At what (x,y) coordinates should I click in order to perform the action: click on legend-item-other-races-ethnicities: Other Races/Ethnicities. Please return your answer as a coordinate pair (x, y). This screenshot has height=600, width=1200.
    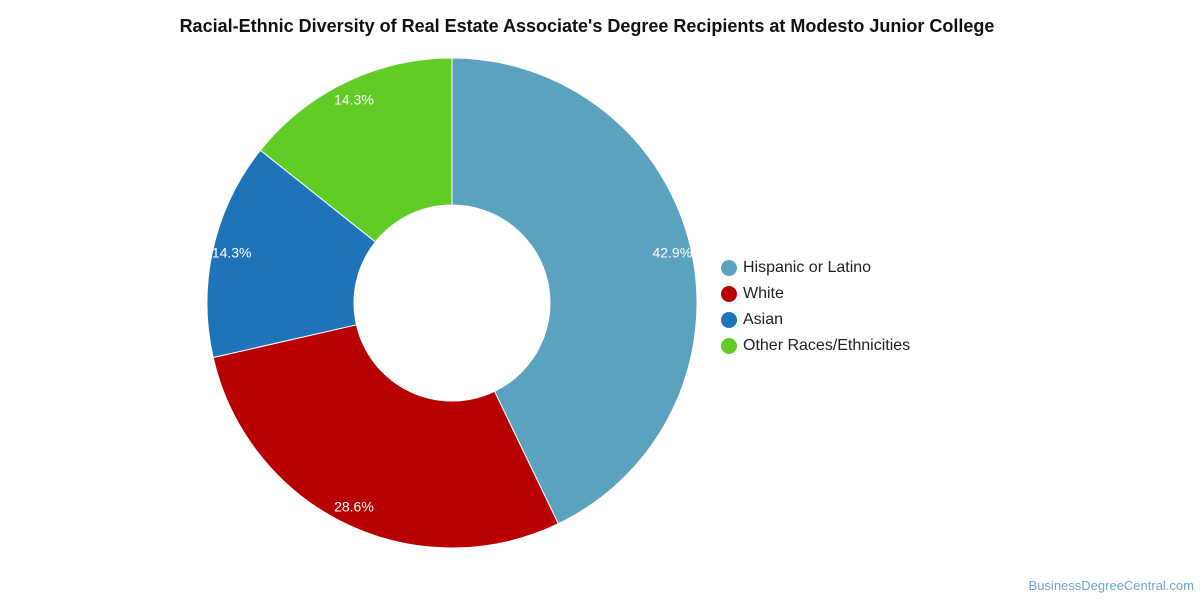
    Looking at the image, I should click on (815, 346).